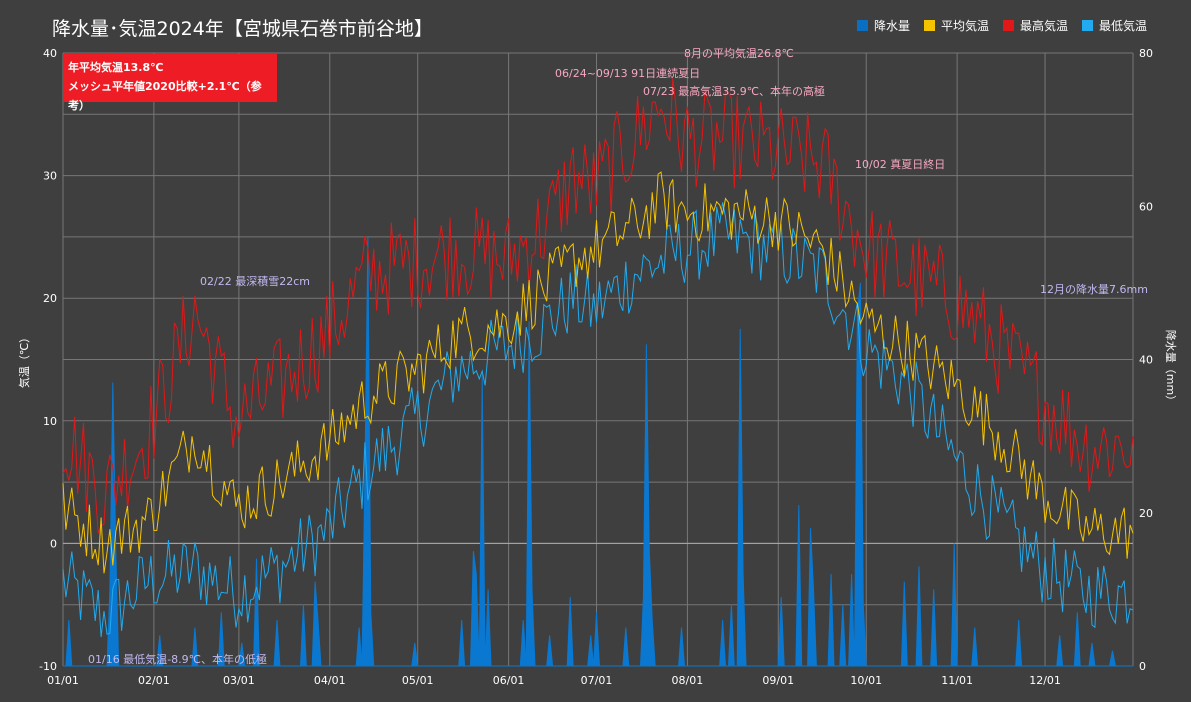 Image resolution: width=1191 pixels, height=702 pixels. I want to click on y-left-tick-label: 40, so click(50, 53).